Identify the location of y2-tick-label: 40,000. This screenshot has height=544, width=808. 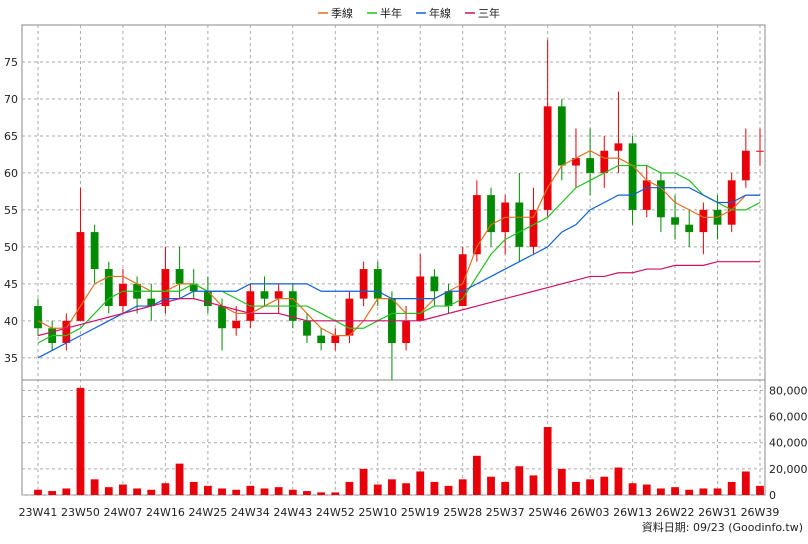
(788, 443).